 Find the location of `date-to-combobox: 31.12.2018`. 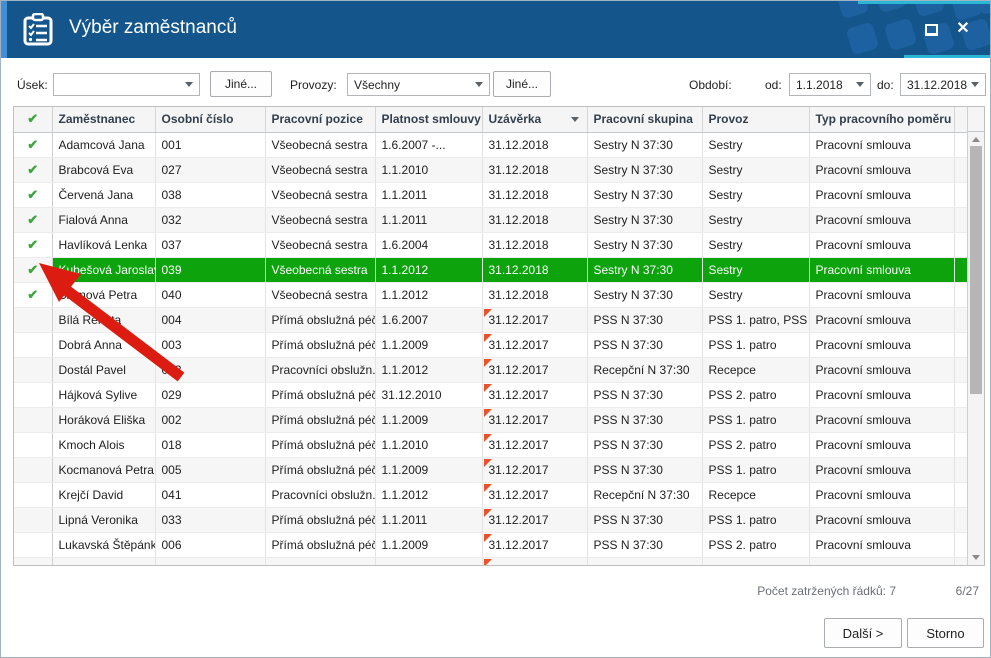

date-to-combobox: 31.12.2018 is located at coordinates (943, 84).